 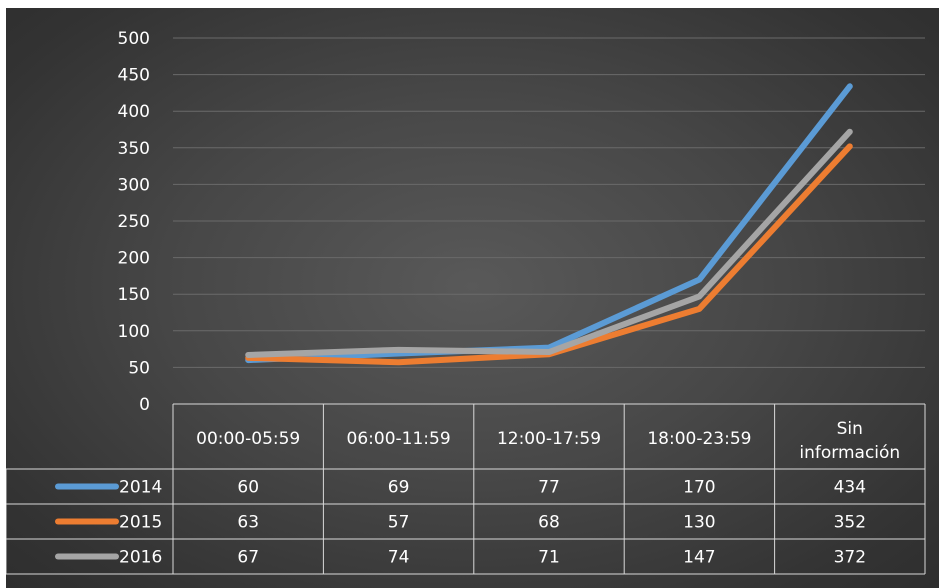 I want to click on data-label: 74, so click(x=399, y=558).